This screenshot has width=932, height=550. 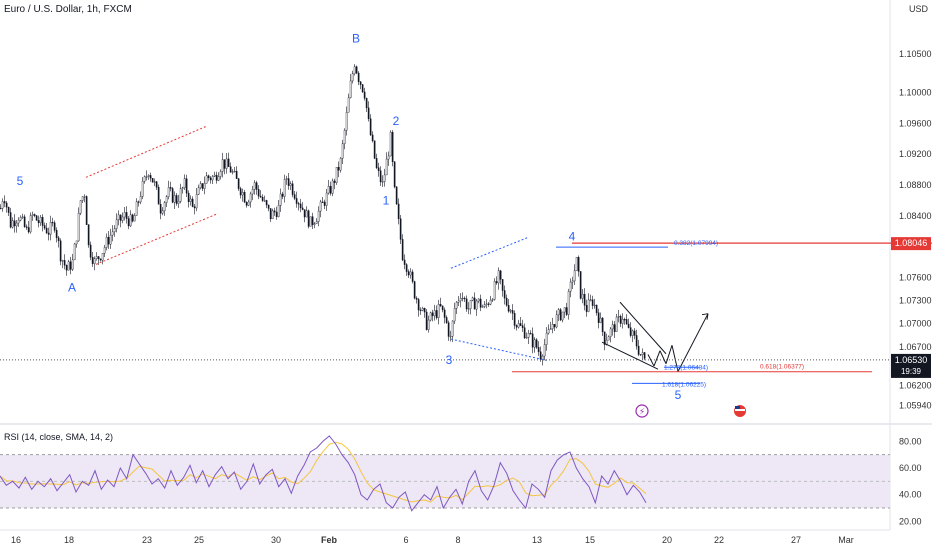 I want to click on time-tick-label: Mar, so click(x=846, y=540).